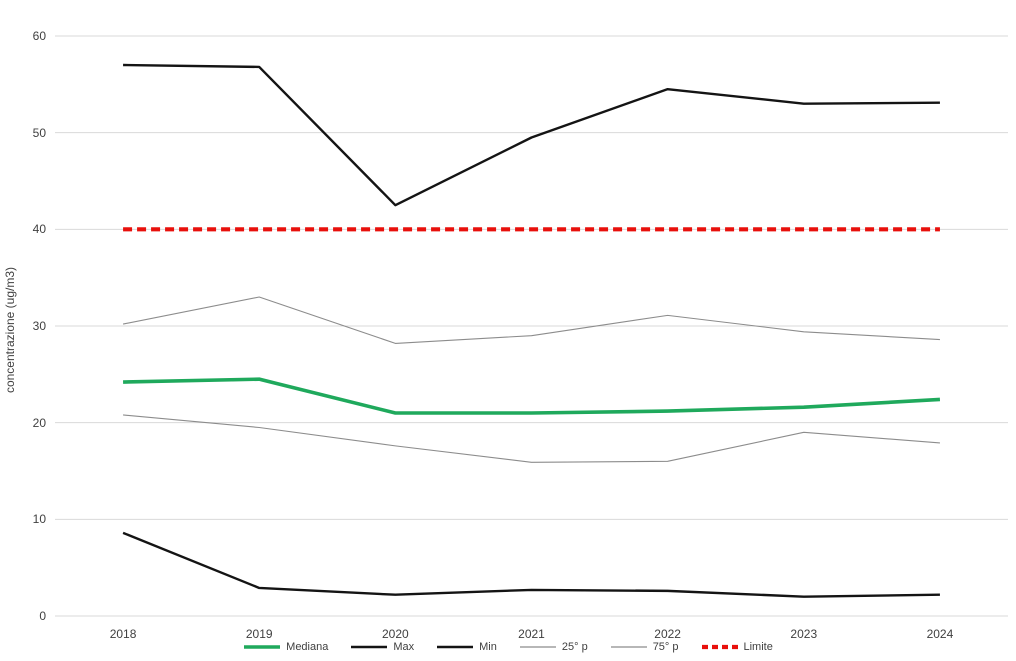 This screenshot has height=661, width=1016. I want to click on legend-item-mediana: Mediana, so click(285, 647).